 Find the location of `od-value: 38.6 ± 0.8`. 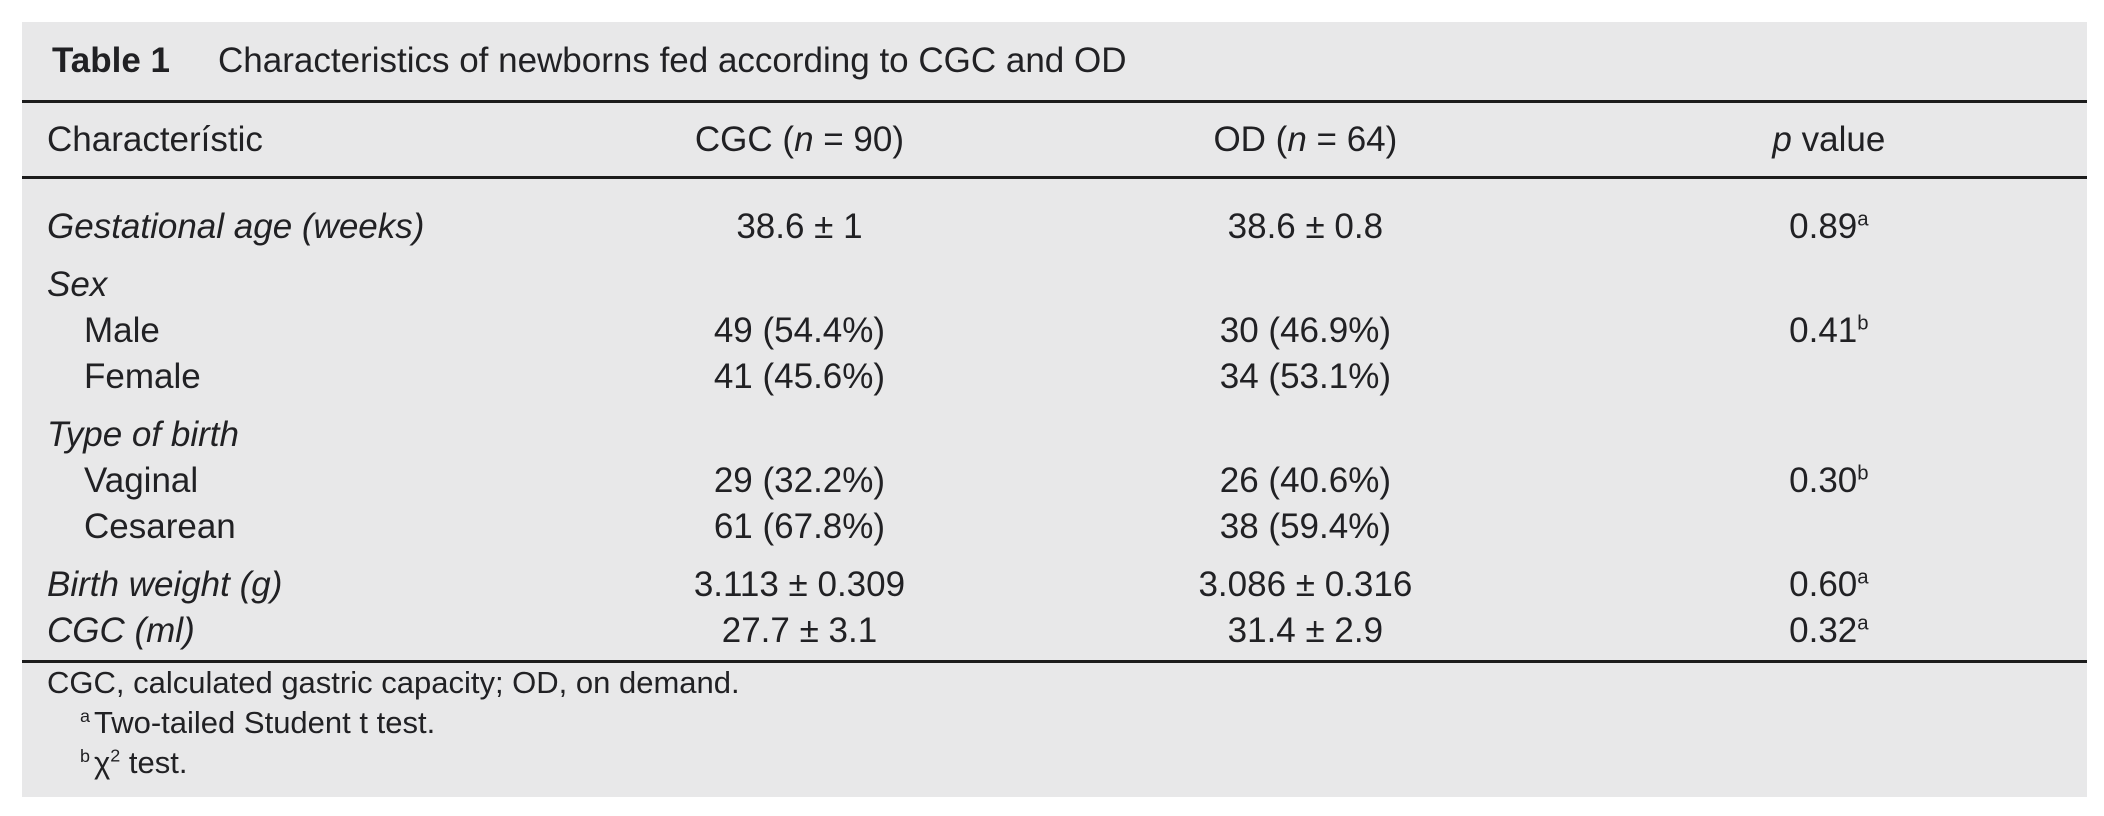

od-value: 38.6 ± 0.8 is located at coordinates (1305, 226).